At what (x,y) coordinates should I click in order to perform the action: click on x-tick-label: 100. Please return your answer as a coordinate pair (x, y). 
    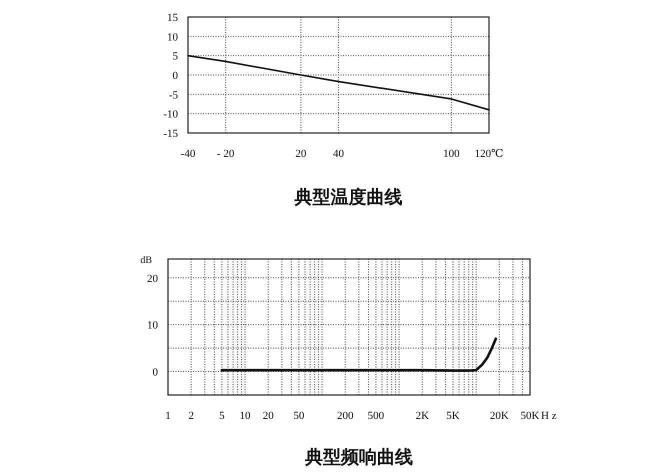
    Looking at the image, I should click on (451, 154).